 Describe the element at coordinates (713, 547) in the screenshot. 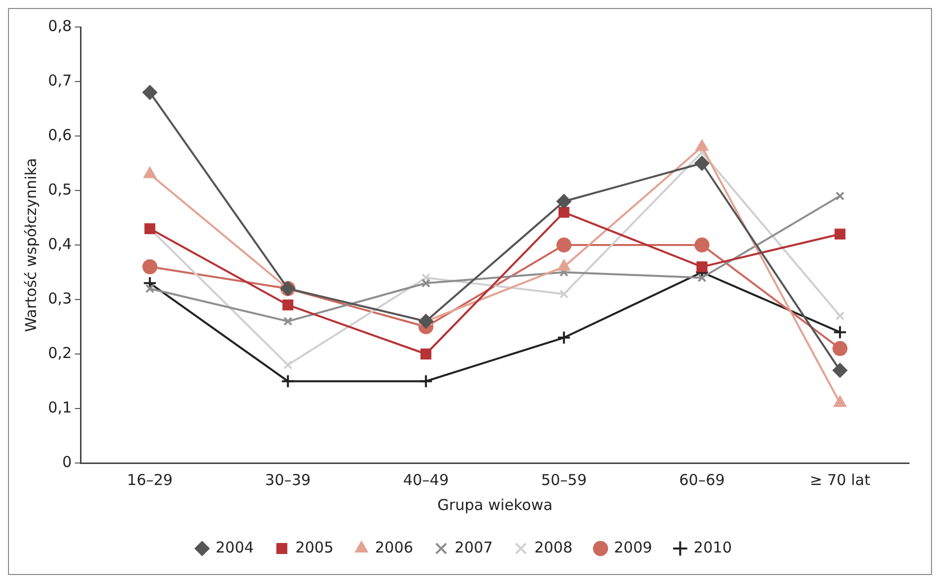

I see `legend-label: 2010` at that location.